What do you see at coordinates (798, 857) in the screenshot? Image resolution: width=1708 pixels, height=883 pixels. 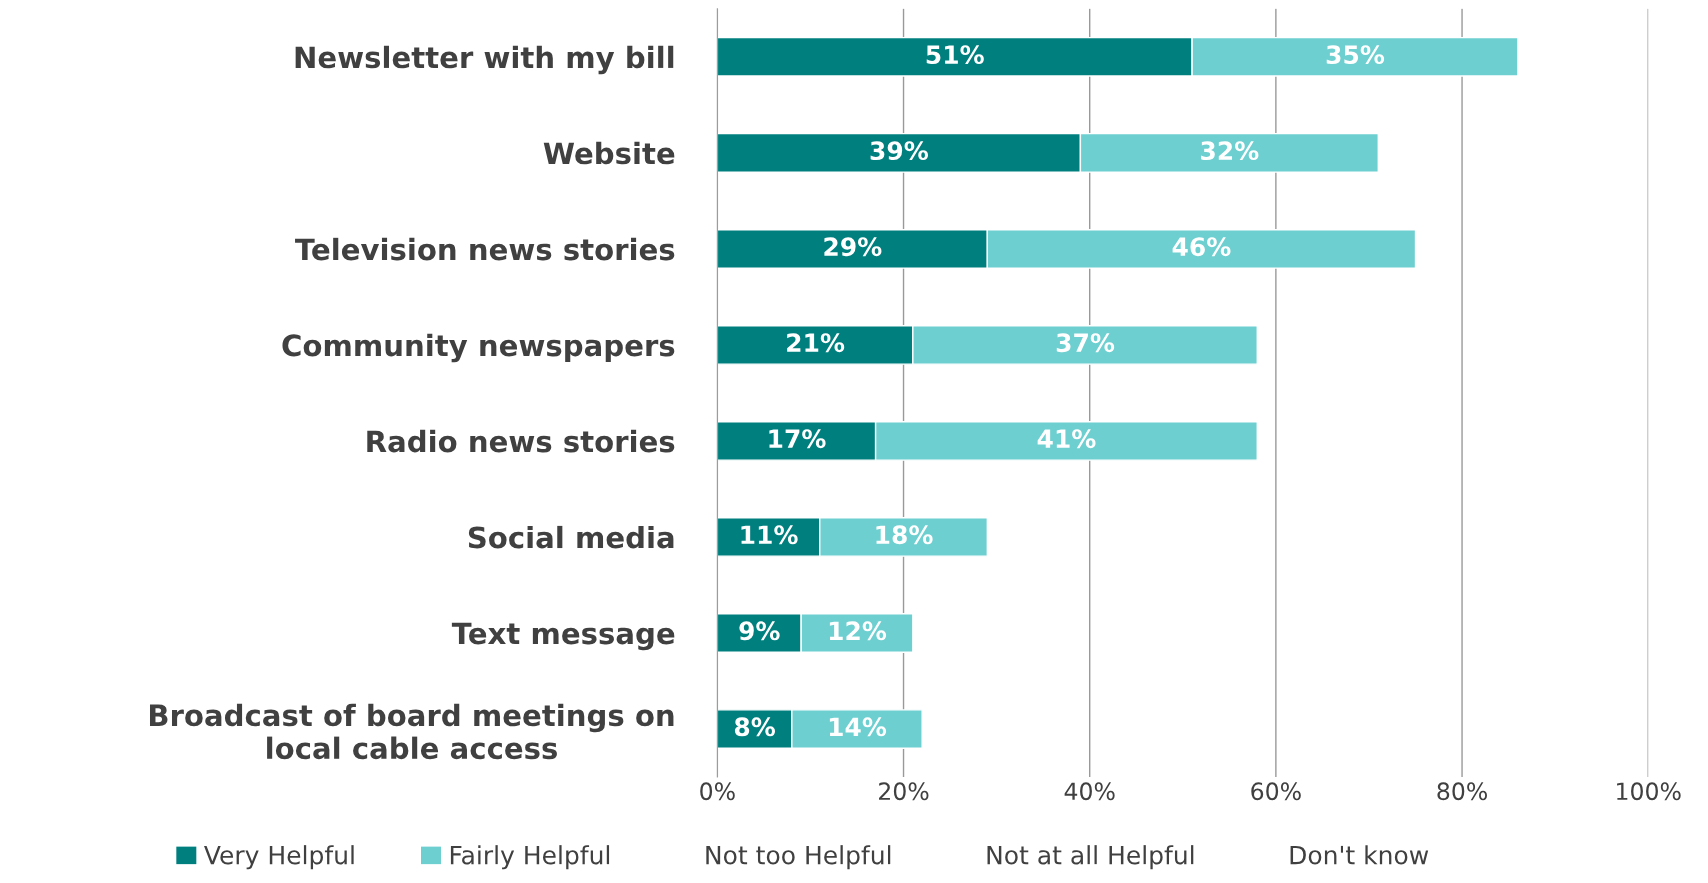 I see `text: Not too Helpful` at bounding box center [798, 857].